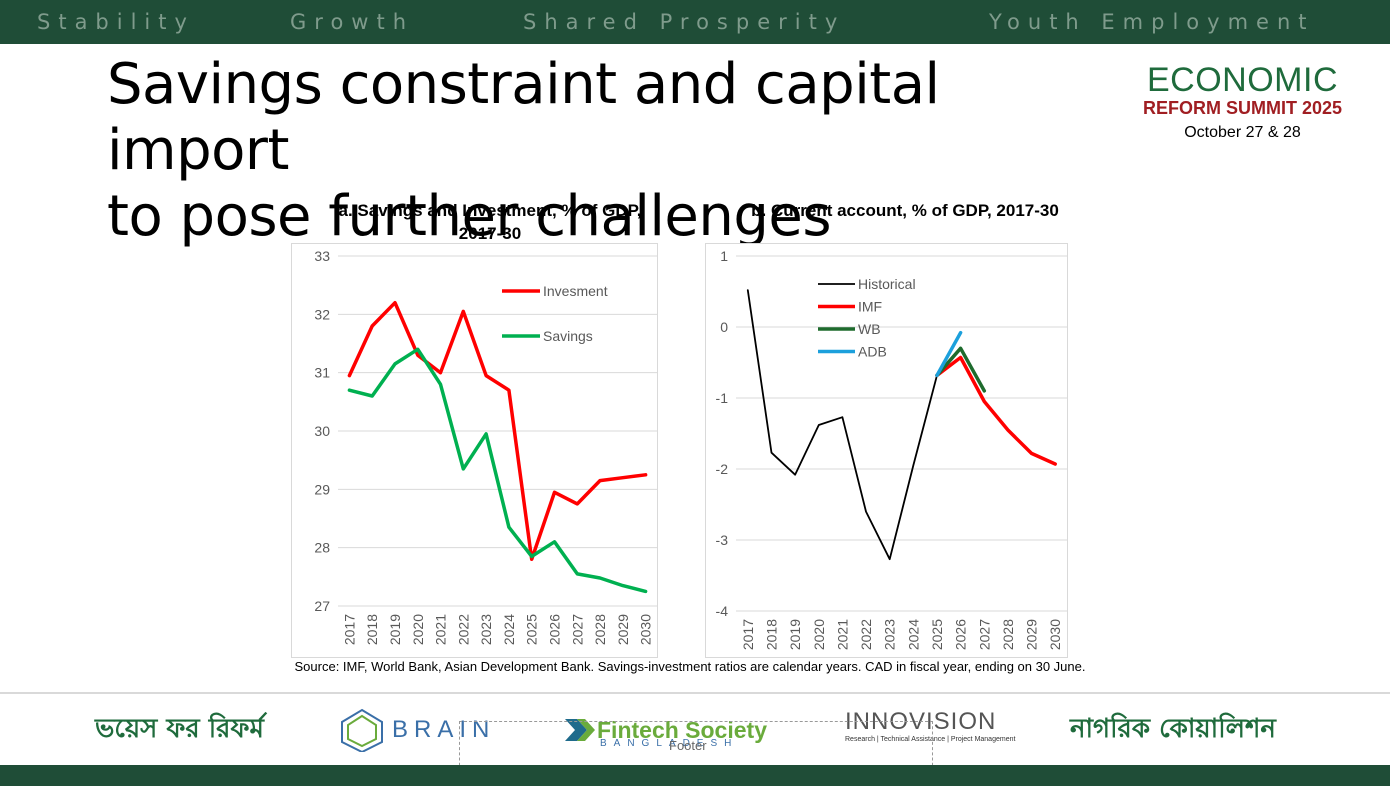  I want to click on chart-b-xtick-label: 2023, so click(890, 634).